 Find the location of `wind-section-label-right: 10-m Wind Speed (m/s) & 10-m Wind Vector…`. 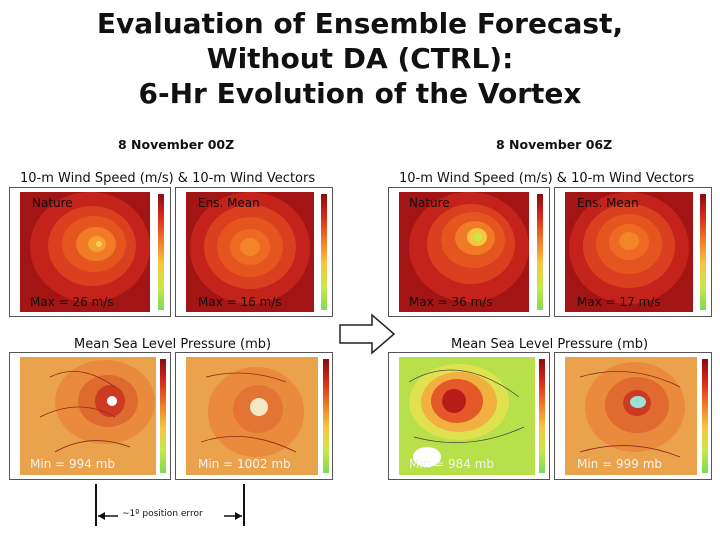

wind-section-label-right: 10-m Wind Speed (m/s) & 10-m Wind Vector… is located at coordinates (547, 178).